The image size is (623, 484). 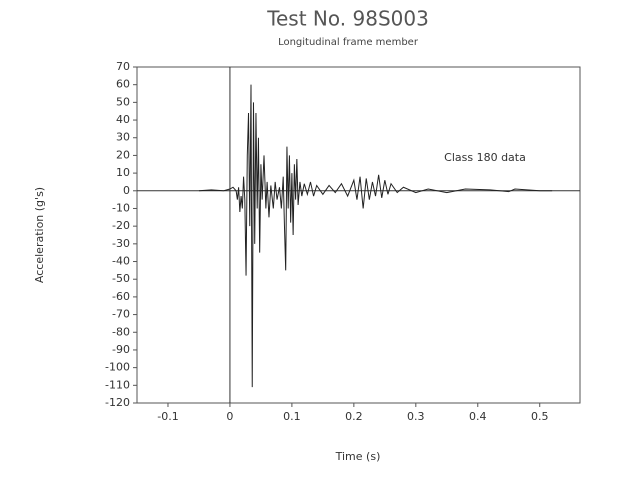 I want to click on y-tick-label: 50, so click(x=123, y=101).